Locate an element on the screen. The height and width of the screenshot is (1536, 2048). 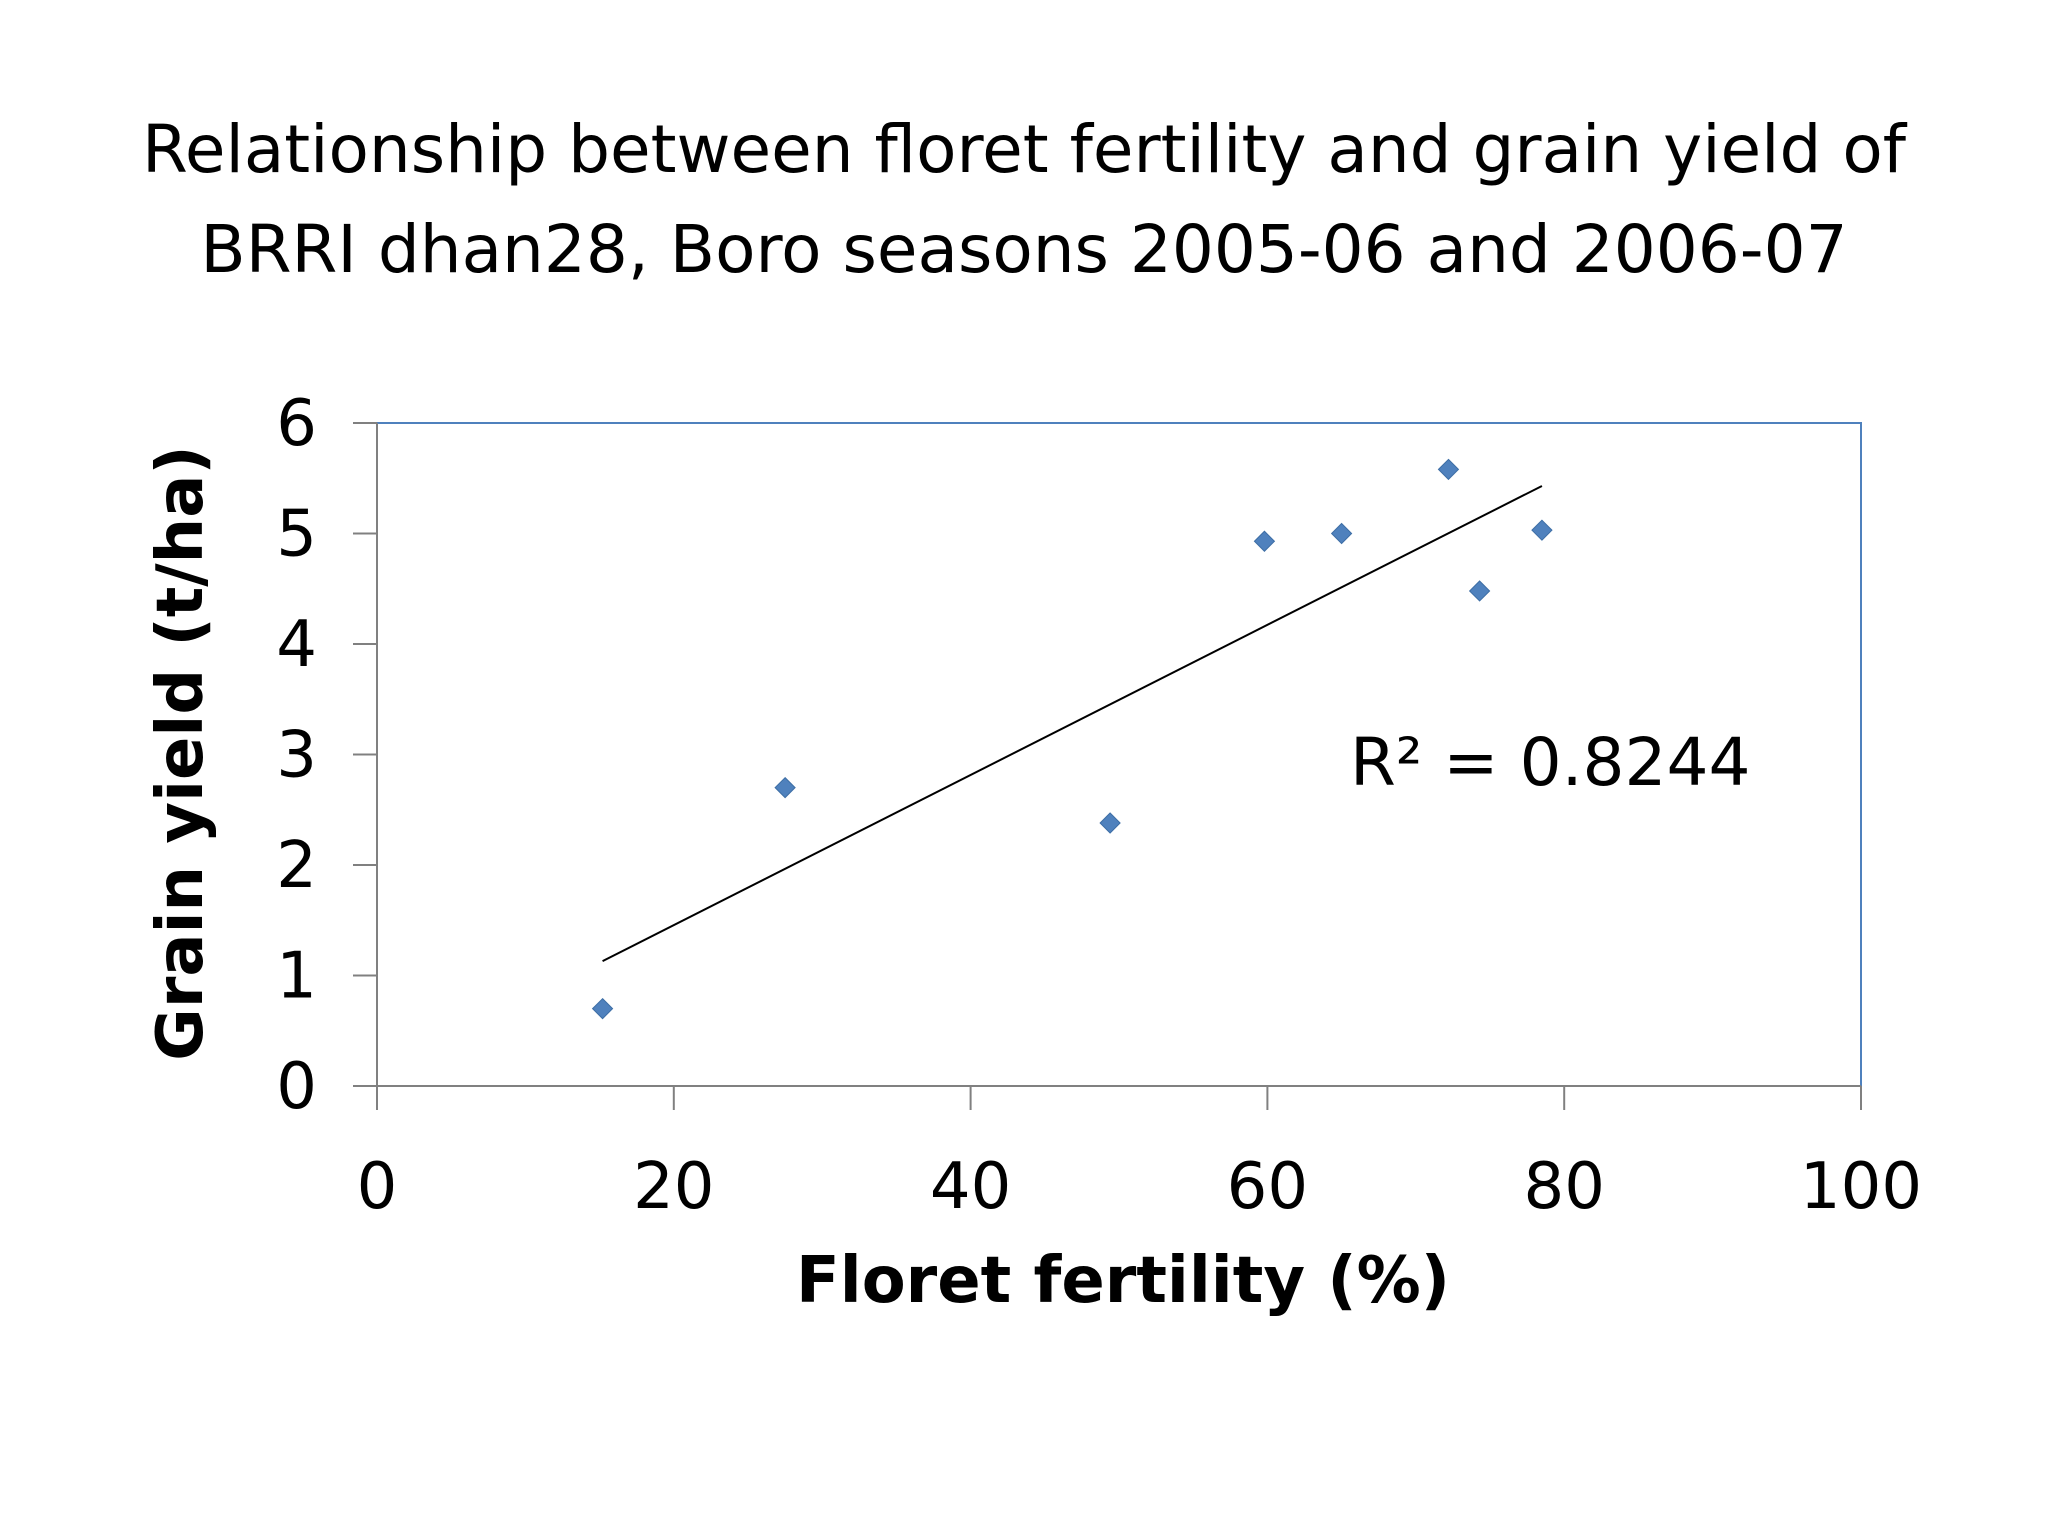
x-tick-label: 0 is located at coordinates (377, 1187).